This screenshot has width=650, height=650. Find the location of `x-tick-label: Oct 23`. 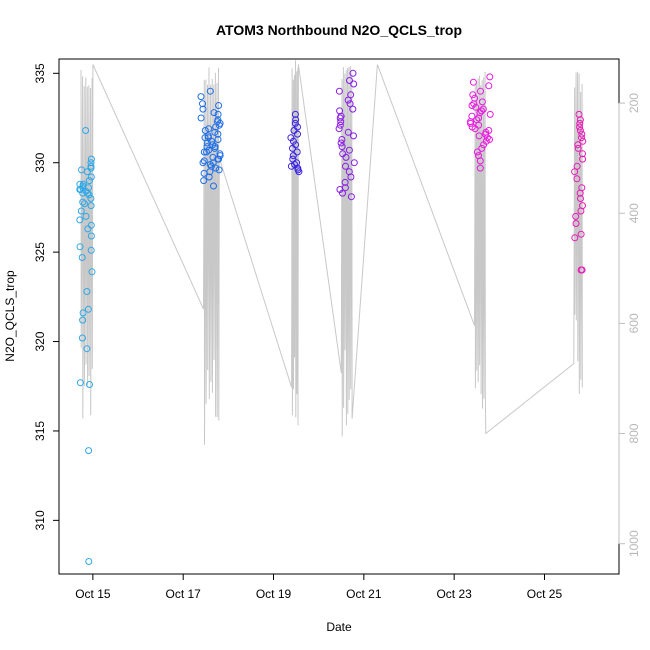

x-tick-label: Oct 23 is located at coordinates (454, 594).